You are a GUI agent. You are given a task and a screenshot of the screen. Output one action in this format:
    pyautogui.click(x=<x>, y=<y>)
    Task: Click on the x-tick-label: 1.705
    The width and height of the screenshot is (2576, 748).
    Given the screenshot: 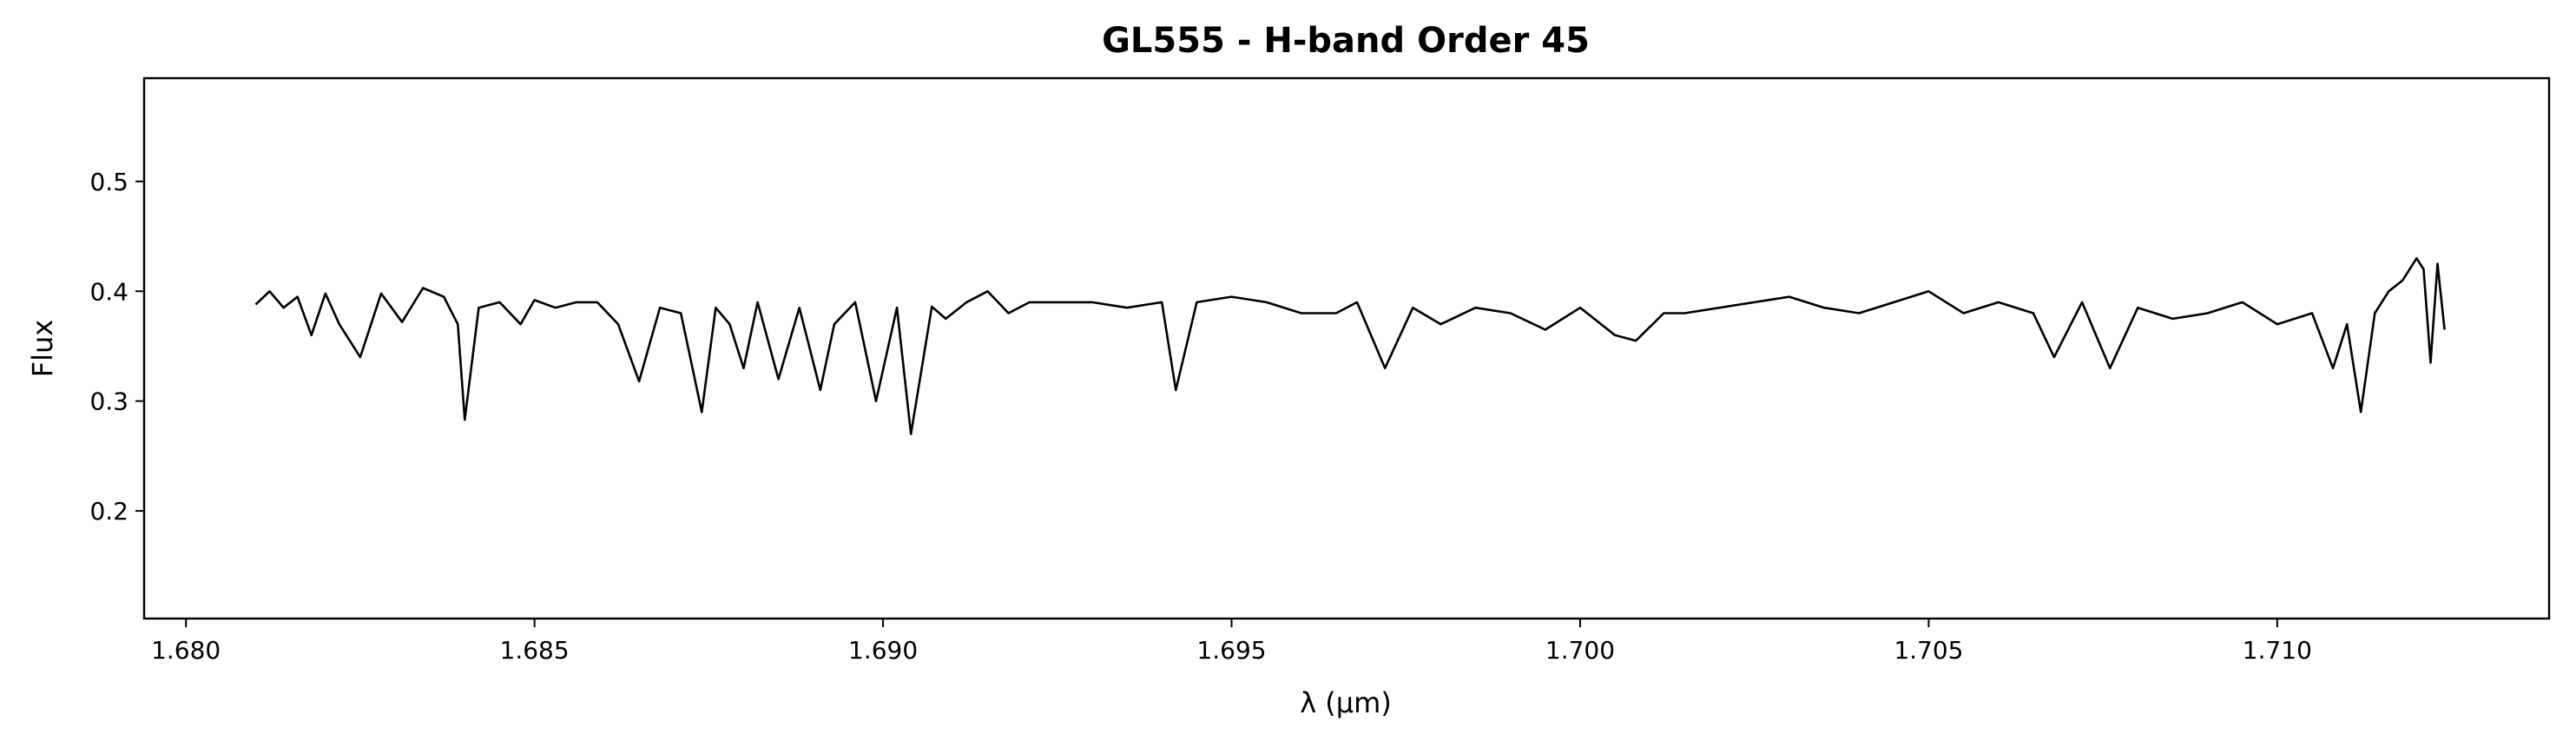 What is the action you would take?
    pyautogui.click(x=1928, y=650)
    